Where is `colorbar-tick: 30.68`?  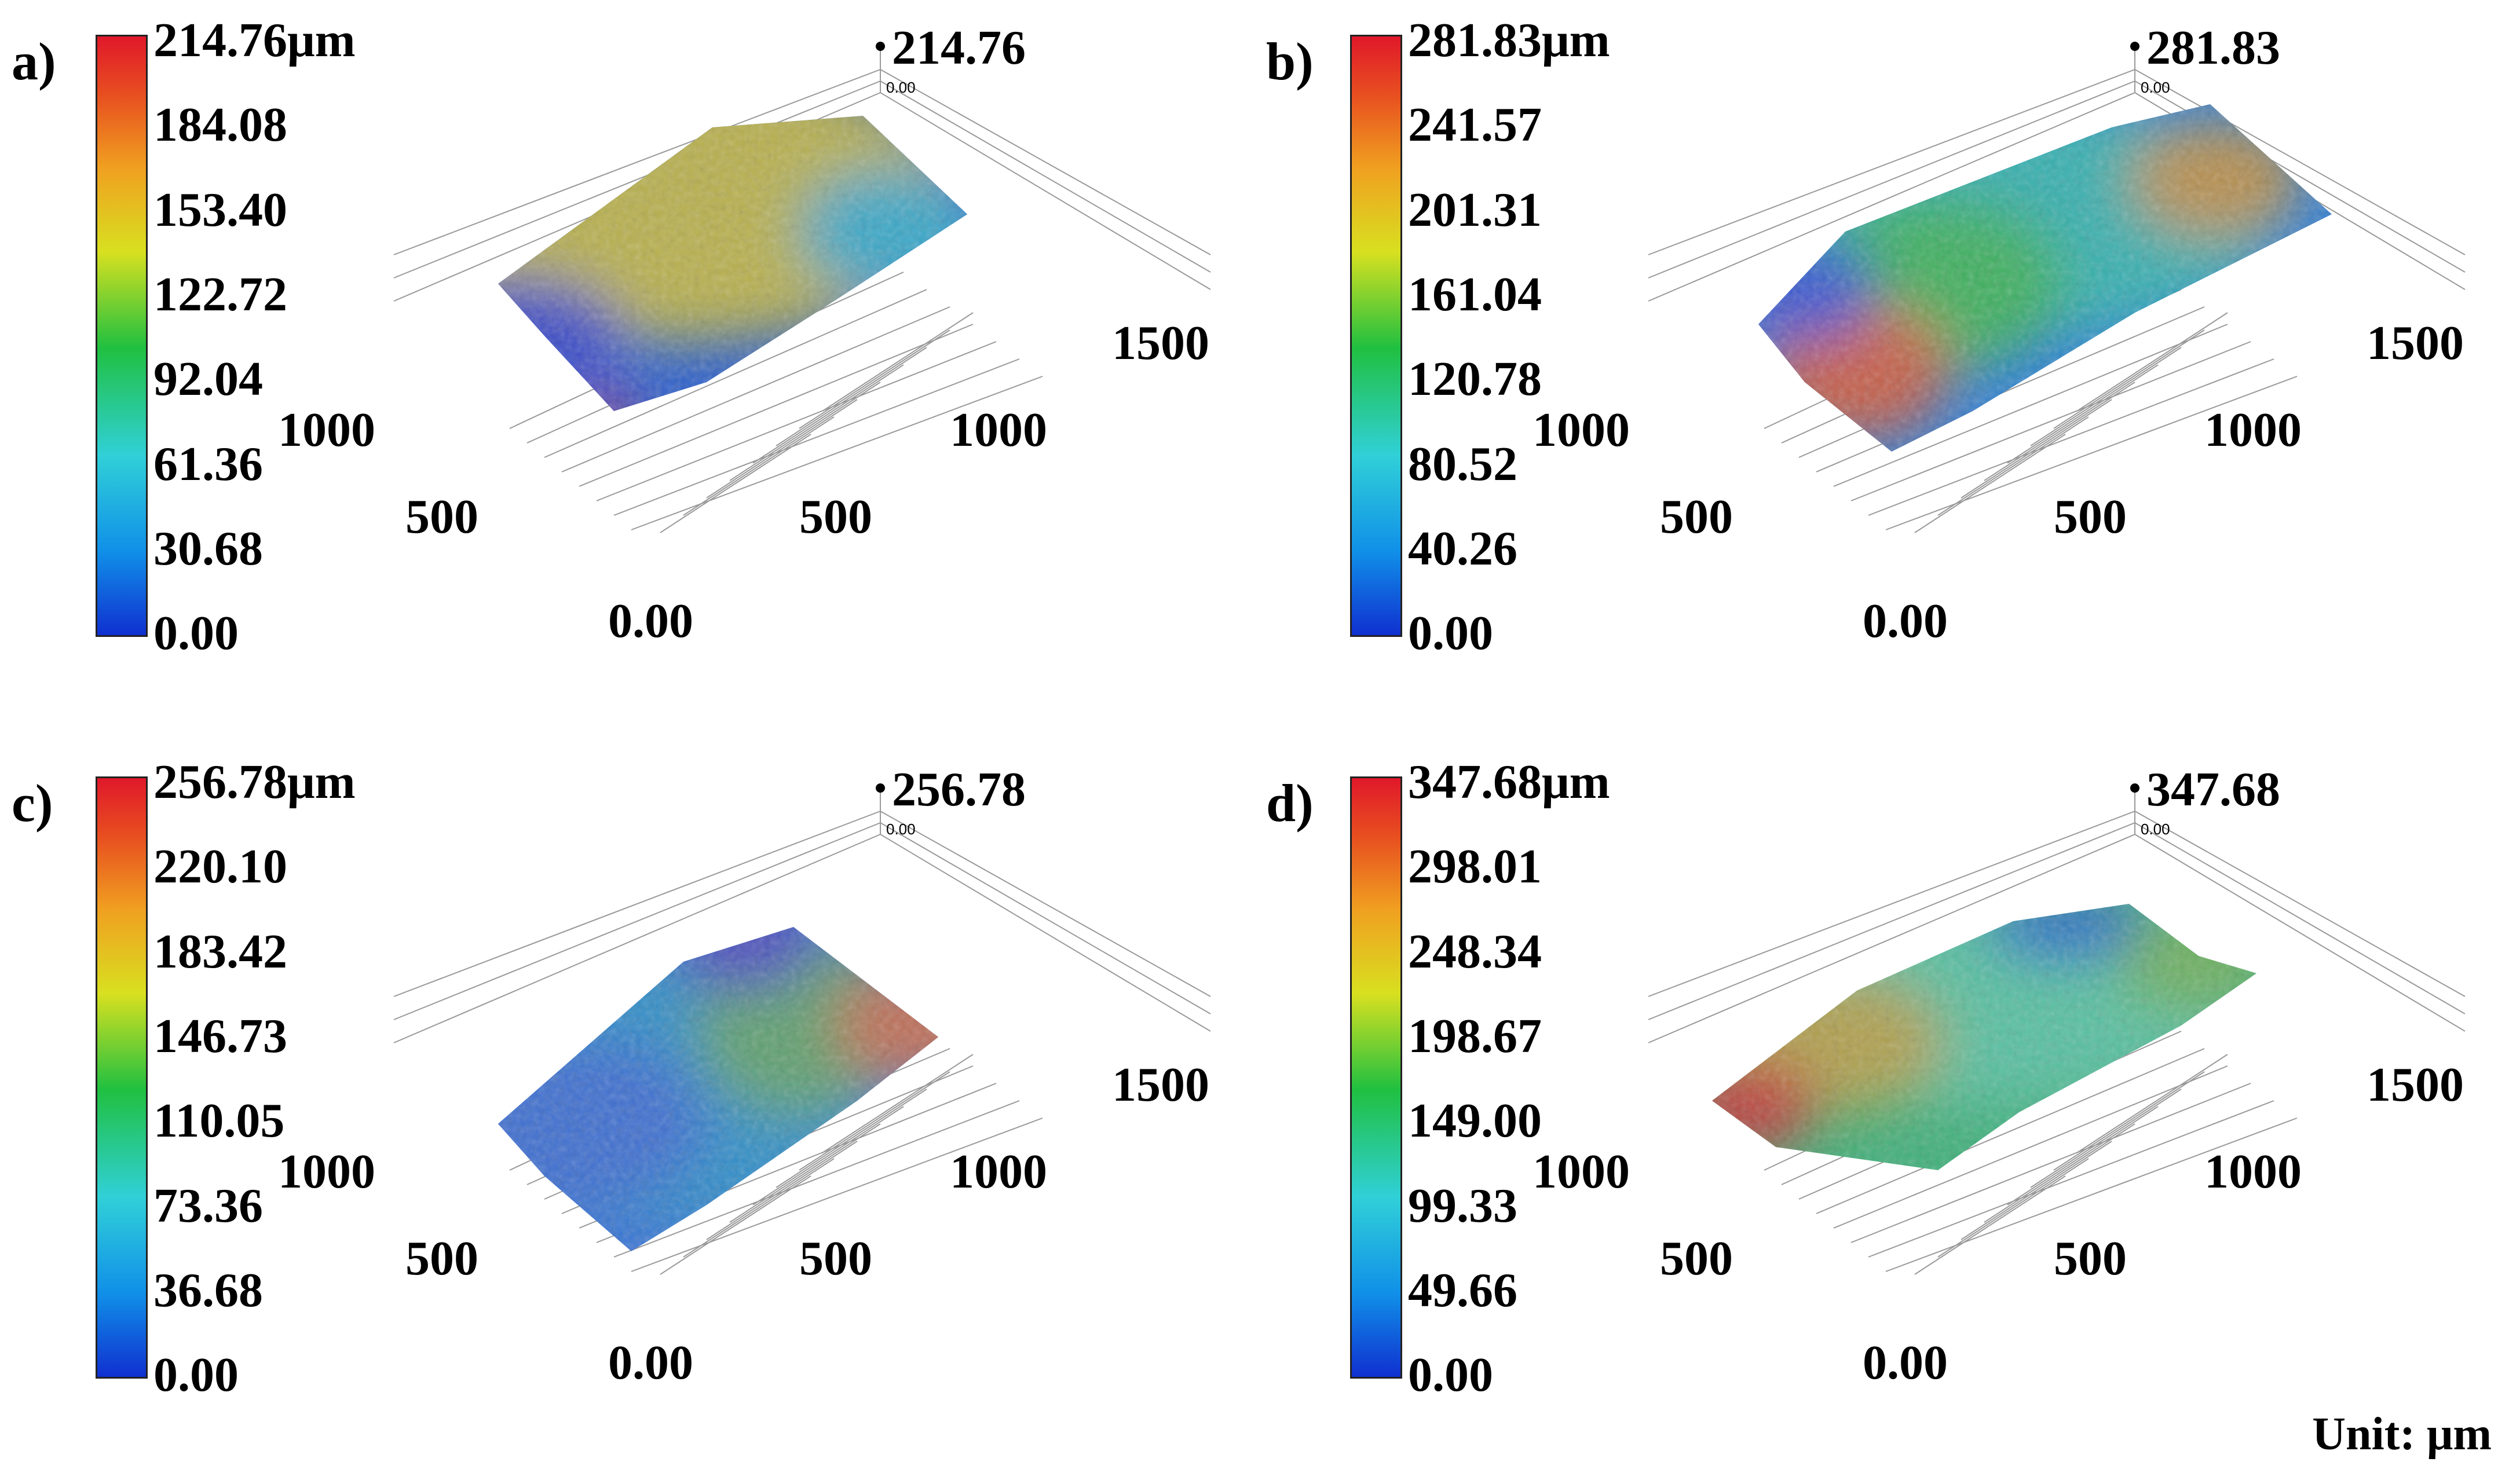
colorbar-tick: 30.68 is located at coordinates (208, 549).